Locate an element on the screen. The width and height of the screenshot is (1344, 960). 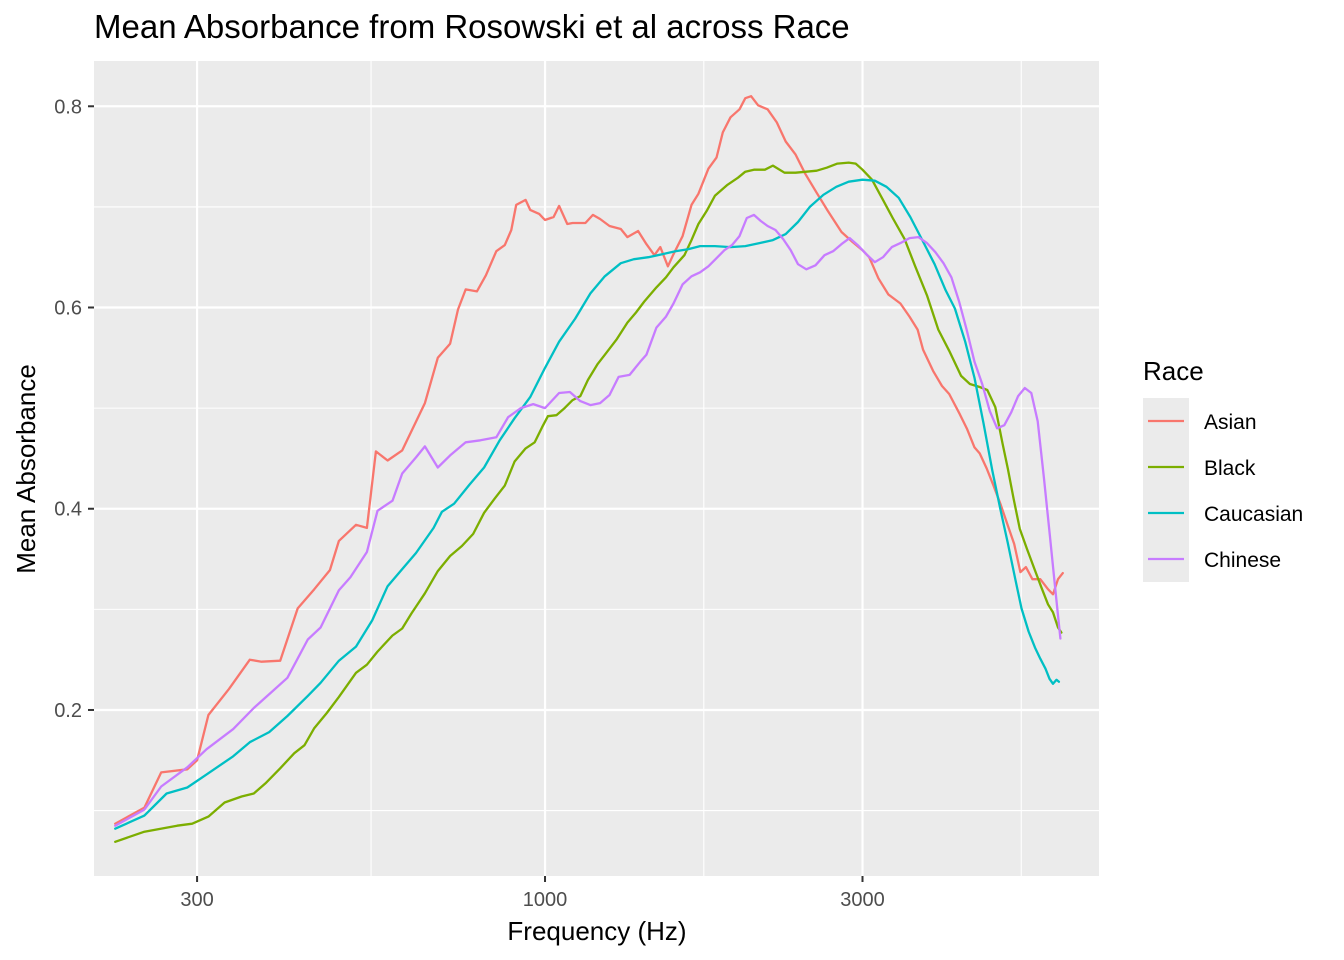
y-axis: 0.2 0.4 0.6 0.8 is located at coordinates (74, 409).